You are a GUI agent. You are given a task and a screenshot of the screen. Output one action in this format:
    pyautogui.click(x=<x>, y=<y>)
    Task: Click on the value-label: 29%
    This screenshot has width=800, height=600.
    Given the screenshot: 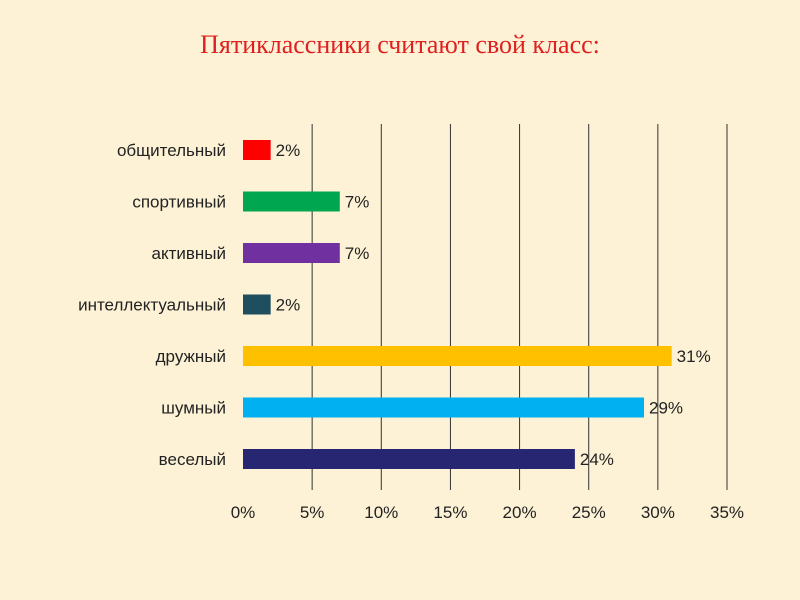 What is the action you would take?
    pyautogui.click(x=666, y=408)
    